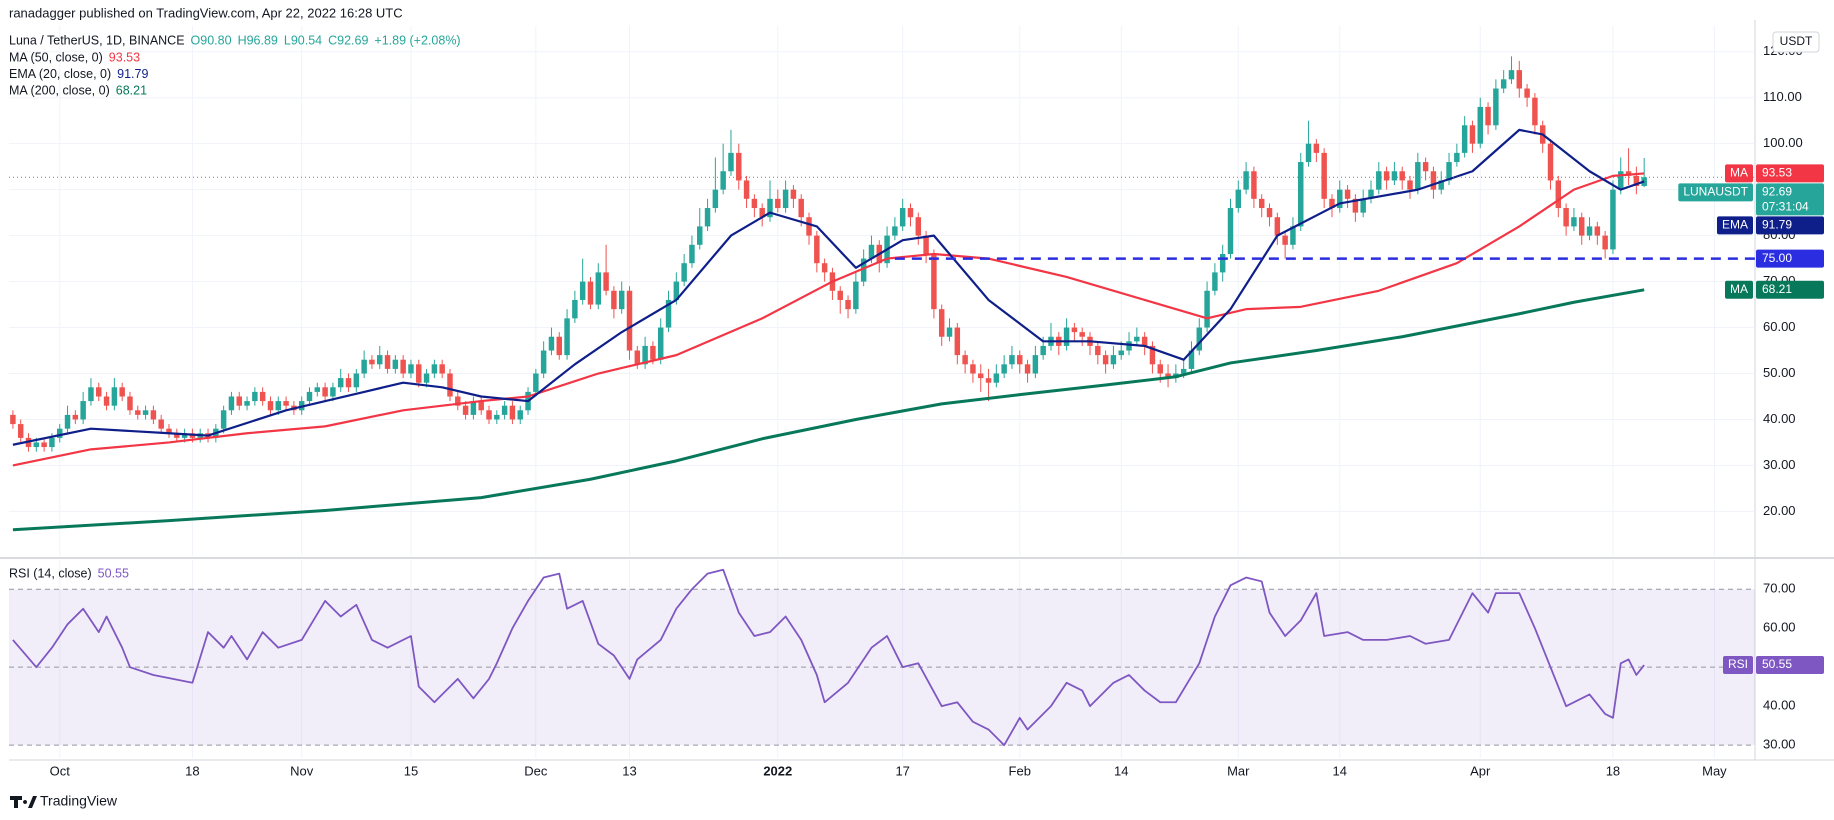 This screenshot has height=820, width=1834. What do you see at coordinates (1777, 173) in the screenshot?
I see `tag-value: 93.53` at bounding box center [1777, 173].